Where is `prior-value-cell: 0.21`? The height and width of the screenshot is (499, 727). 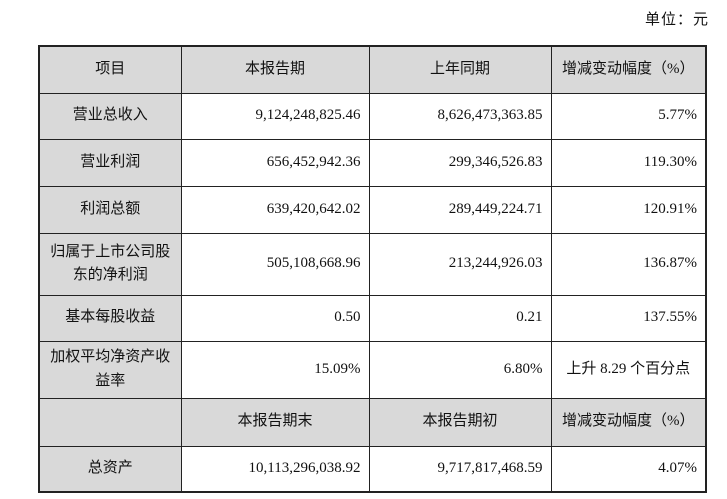
prior-value-cell: 0.21 is located at coordinates (460, 318).